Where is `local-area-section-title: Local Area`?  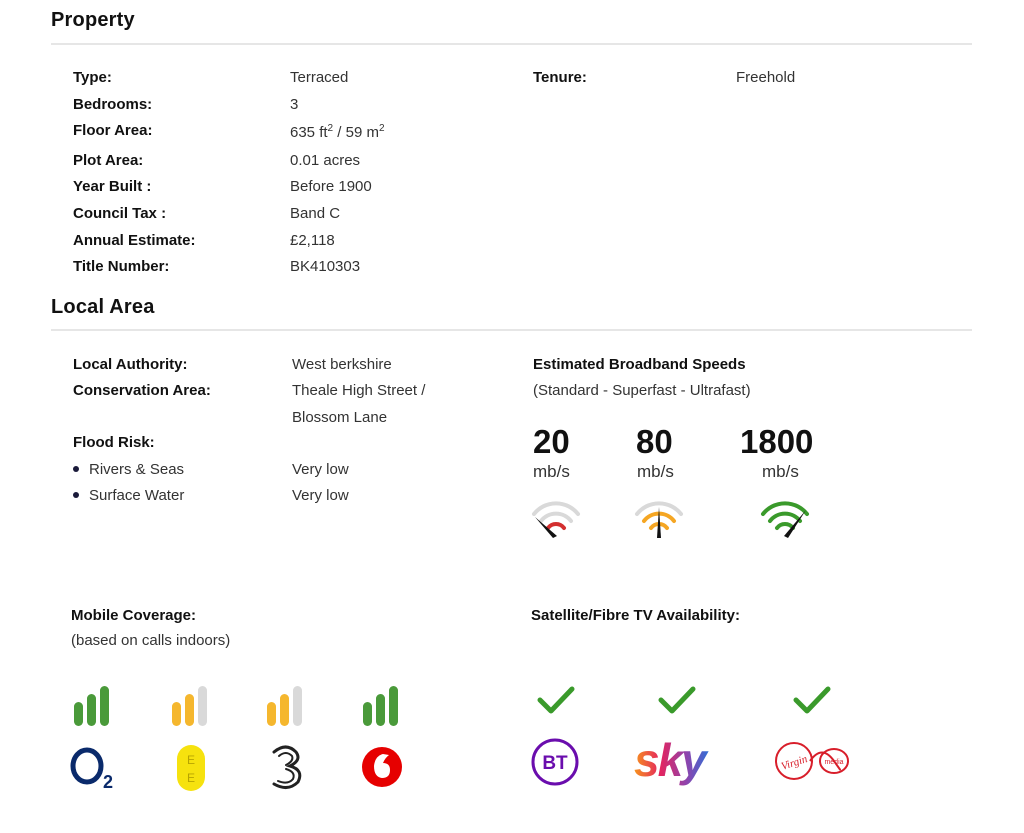
local-area-section-title: Local Area is located at coordinates (103, 307).